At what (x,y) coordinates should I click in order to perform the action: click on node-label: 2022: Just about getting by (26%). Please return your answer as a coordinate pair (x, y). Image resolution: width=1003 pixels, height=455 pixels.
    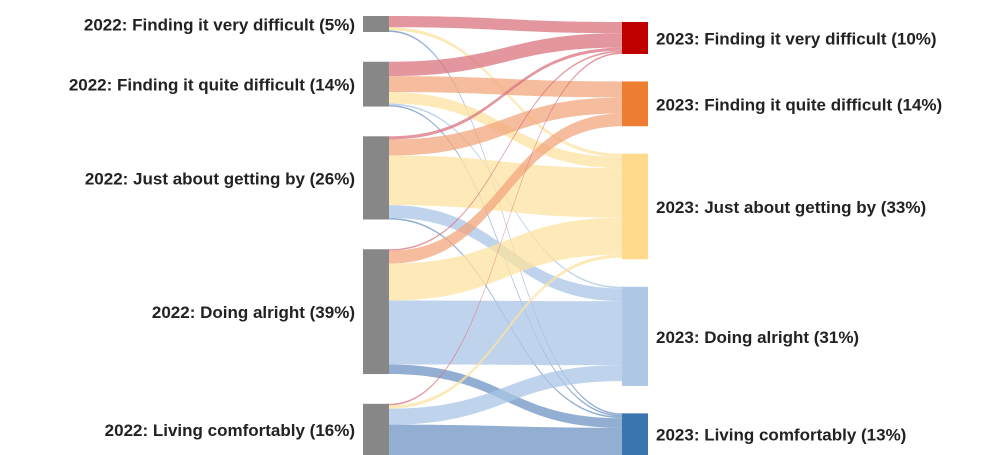
    Looking at the image, I should click on (220, 178).